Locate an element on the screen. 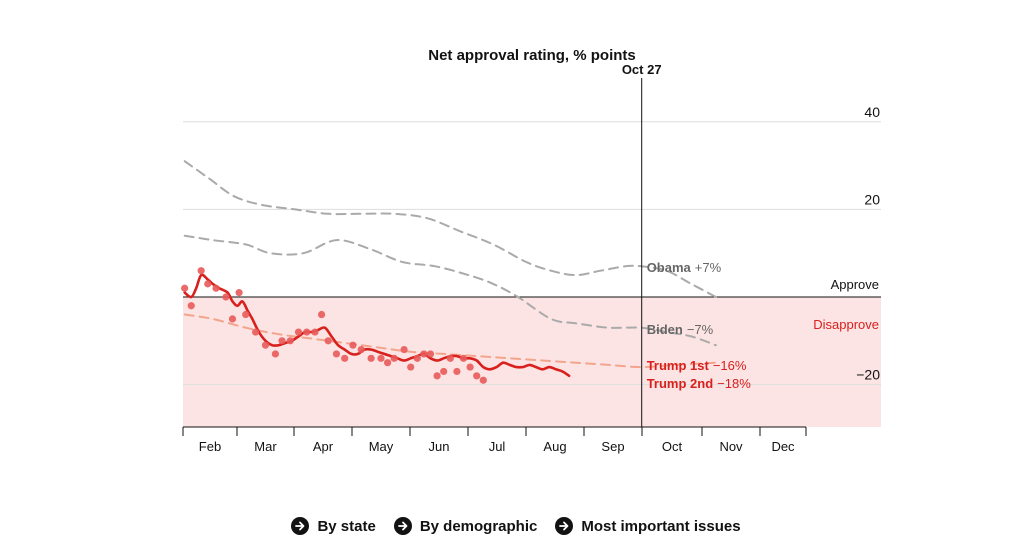 Image resolution: width=1032 pixels, height=543 pixels. x-tick-label: Jul is located at coordinates (497, 446).